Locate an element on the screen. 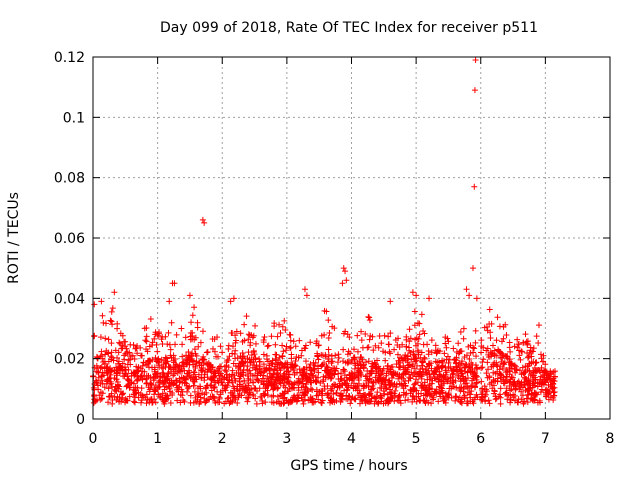 This screenshot has height=480, width=640. y-tick-label: 0.1 is located at coordinates (74, 118).